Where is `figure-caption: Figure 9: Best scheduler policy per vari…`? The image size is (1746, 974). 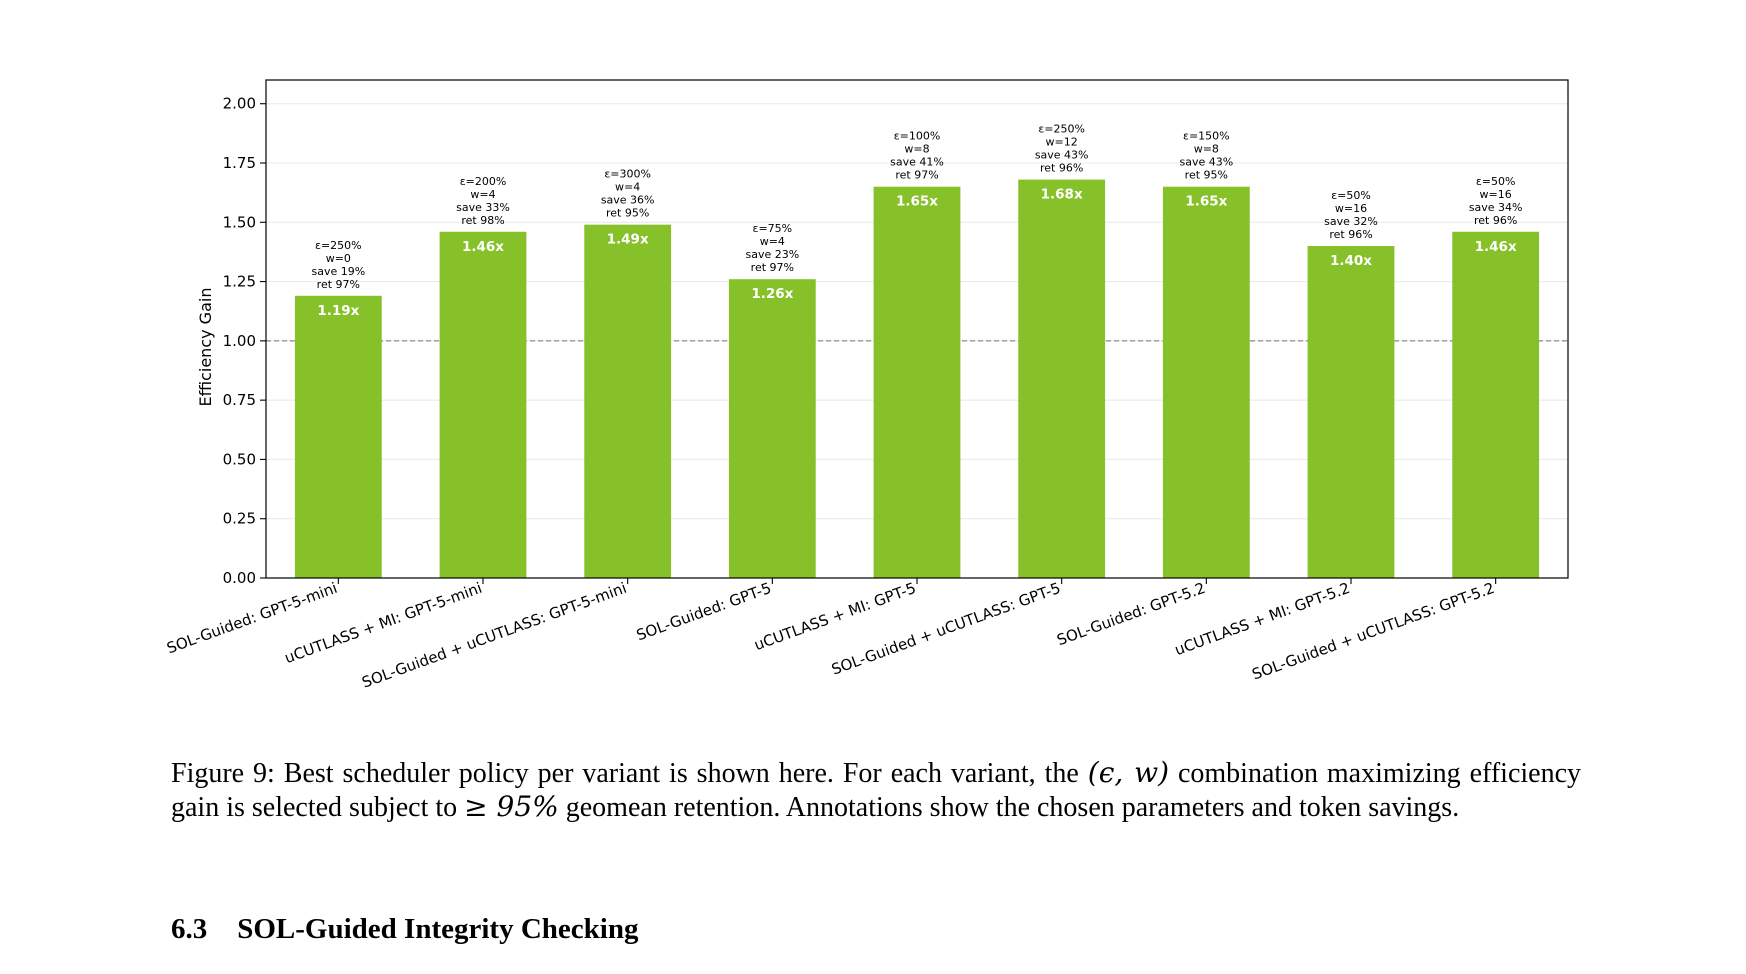 figure-caption: Figure 9: Best scheduler policy per vari… is located at coordinates (876, 790).